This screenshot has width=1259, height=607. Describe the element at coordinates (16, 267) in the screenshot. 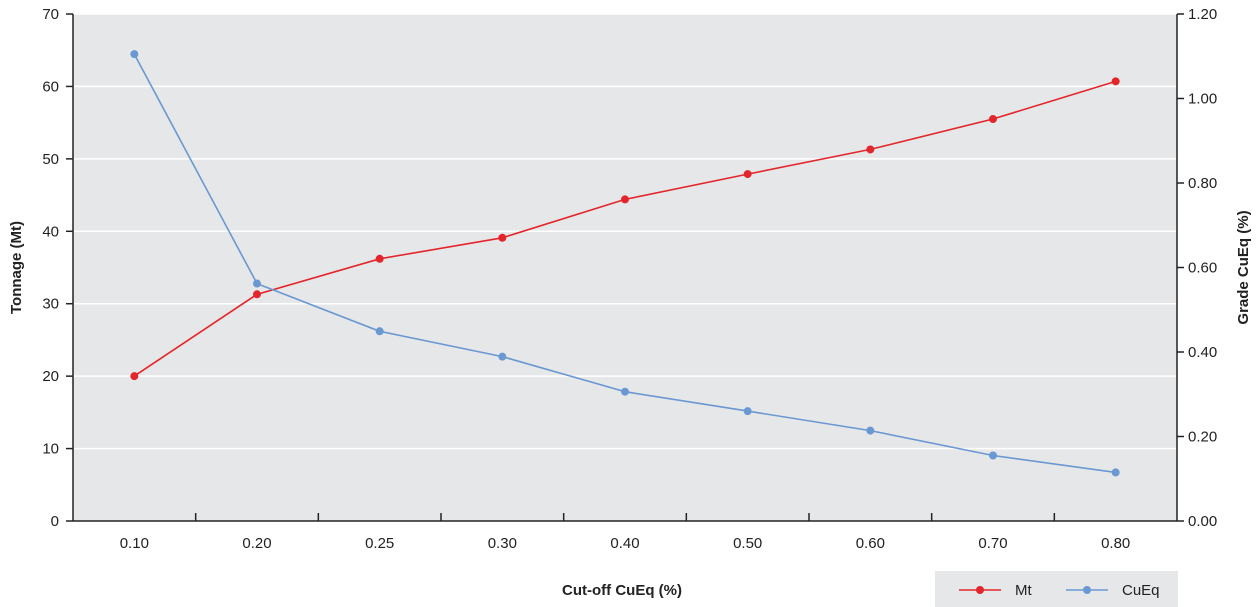

I see `y-axis-left-title: Tonnage (Mt)` at that location.